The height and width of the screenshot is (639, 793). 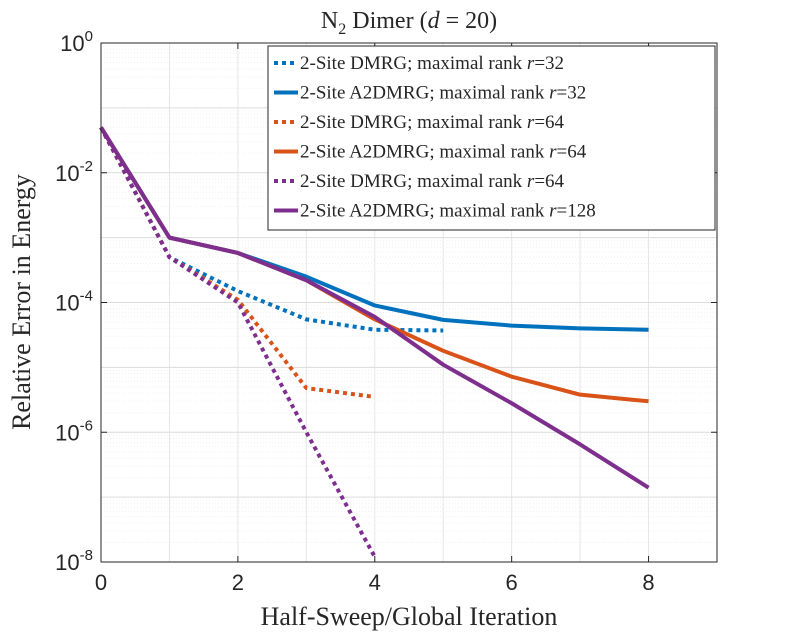 I want to click on y-tick-exponent: -2, so click(x=86, y=166).